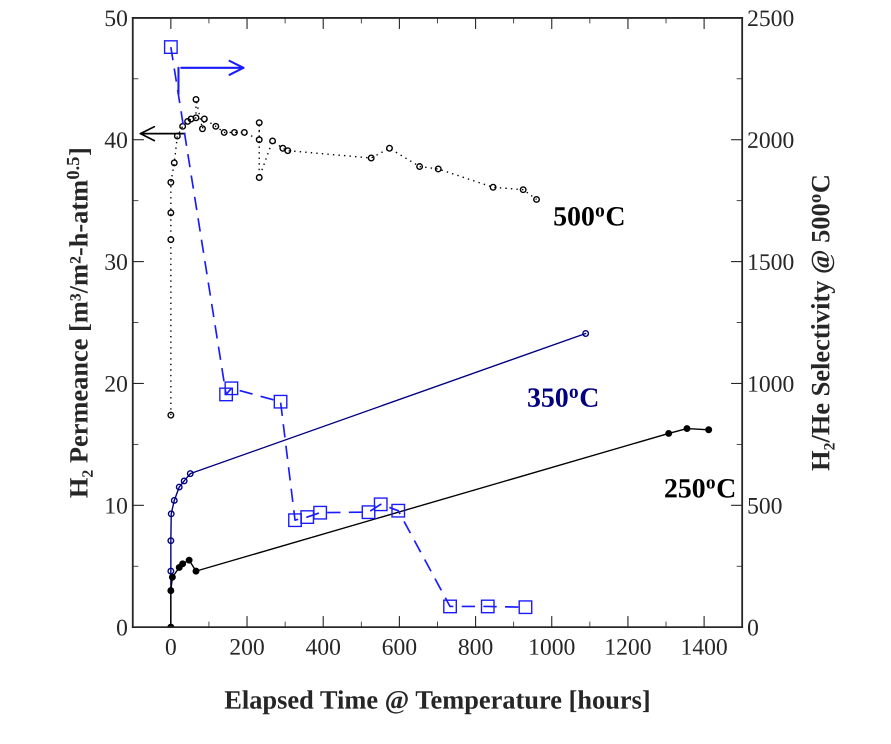 The image size is (891, 744). What do you see at coordinates (323, 646) in the screenshot?
I see `x-tick-label: 400` at bounding box center [323, 646].